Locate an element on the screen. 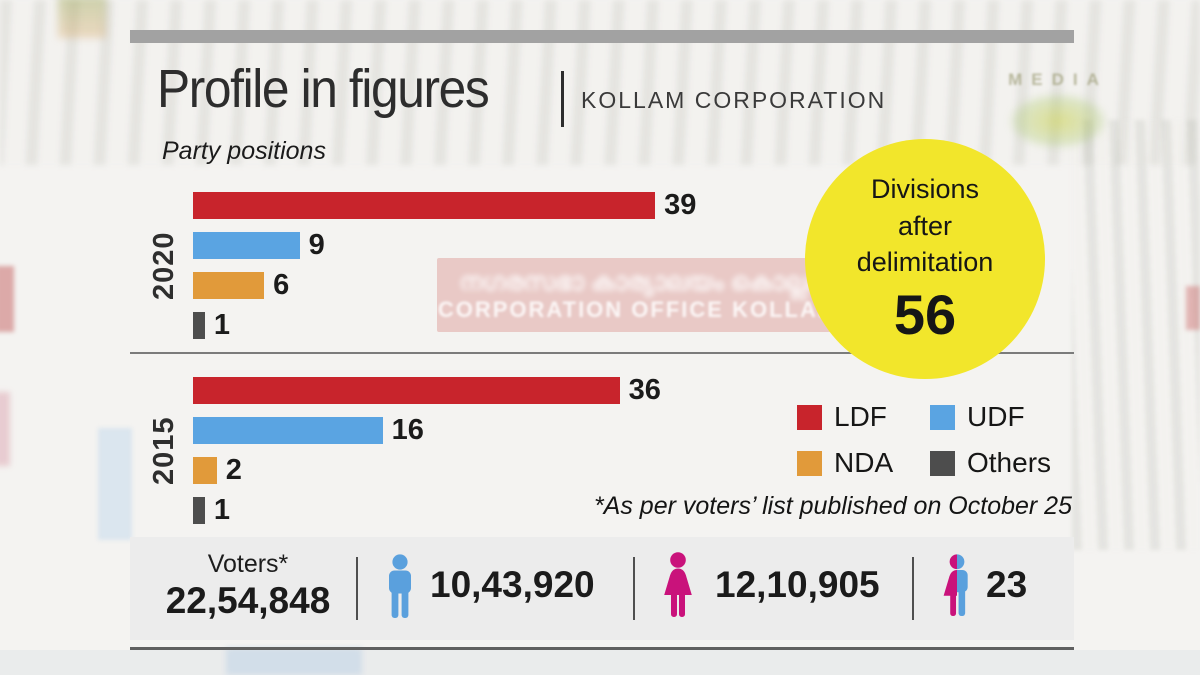 The width and height of the screenshot is (1200, 675). badge-text-line: after is located at coordinates (925, 225).